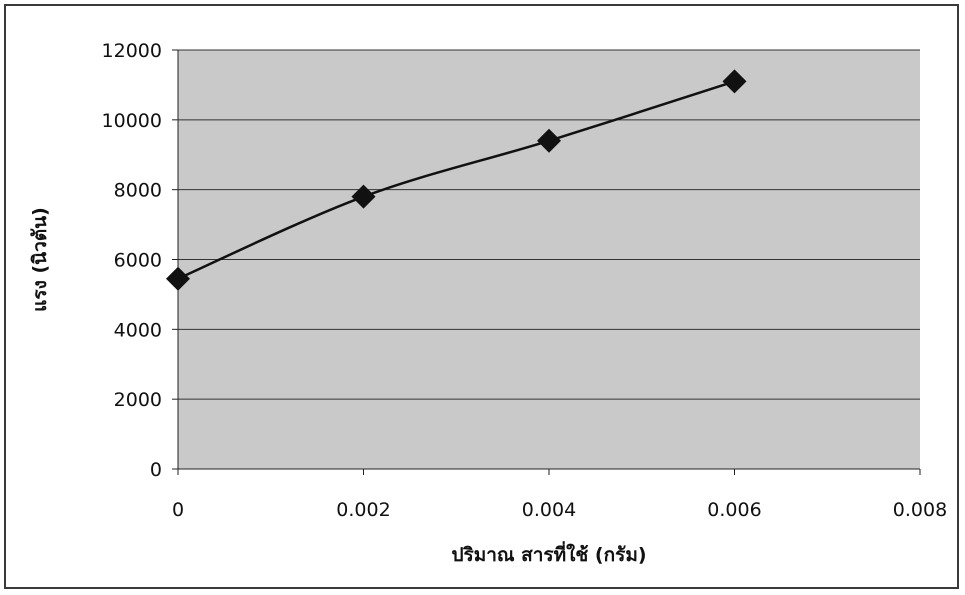  Describe the element at coordinates (548, 553) in the screenshot. I see `x-axis-title: ปริมาณ สารที่ใช้ (กรัม)` at that location.